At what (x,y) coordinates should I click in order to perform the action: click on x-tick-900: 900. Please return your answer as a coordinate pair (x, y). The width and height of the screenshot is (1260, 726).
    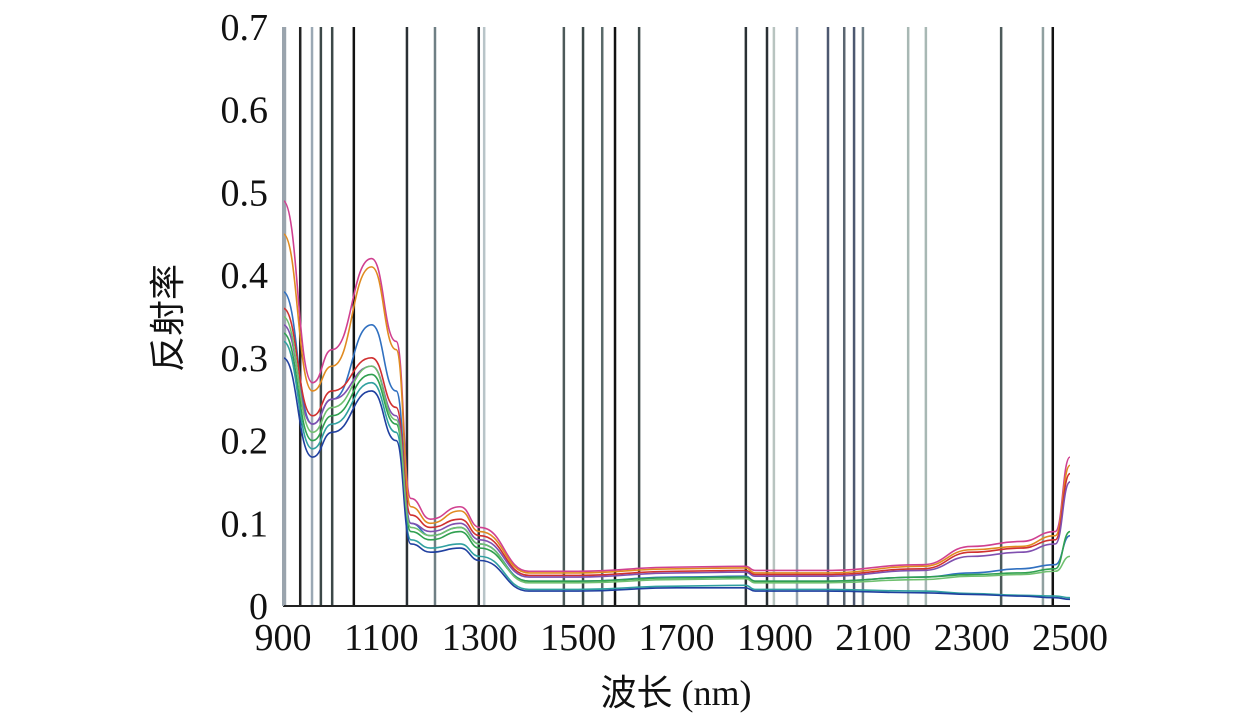
    Looking at the image, I should click on (283, 638).